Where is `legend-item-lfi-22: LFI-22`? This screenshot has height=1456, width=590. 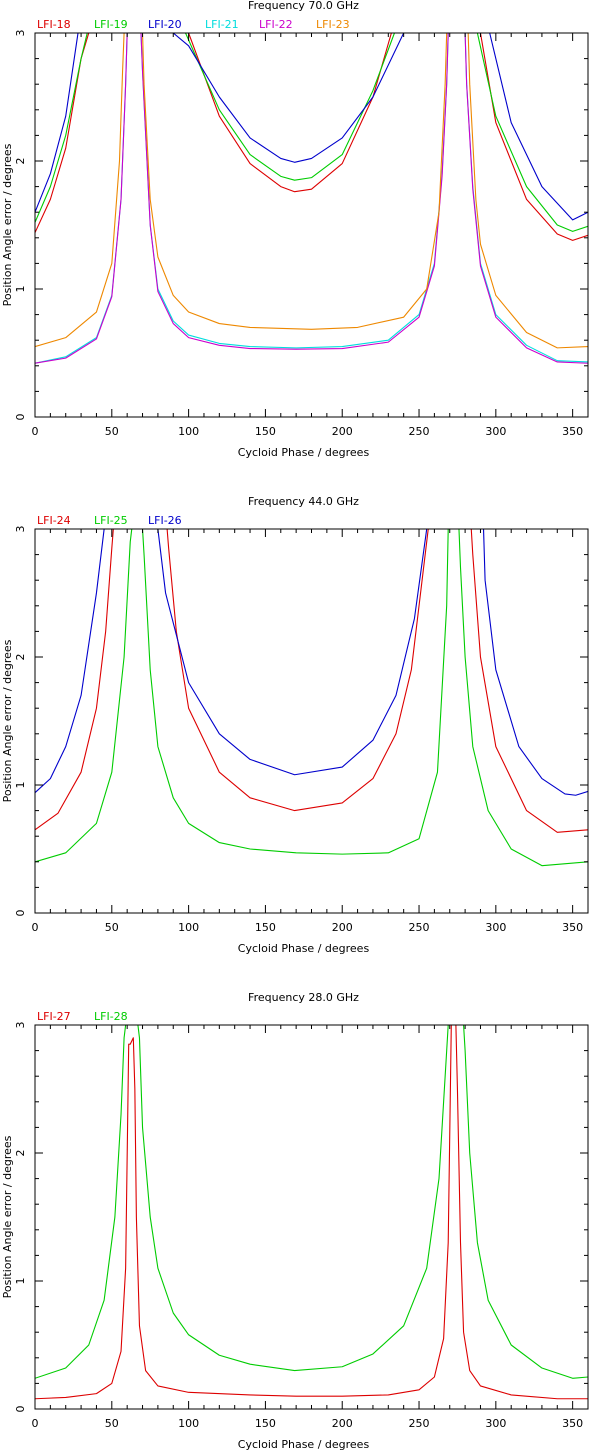
legend-item-lfi-22: LFI-22 is located at coordinates (276, 24).